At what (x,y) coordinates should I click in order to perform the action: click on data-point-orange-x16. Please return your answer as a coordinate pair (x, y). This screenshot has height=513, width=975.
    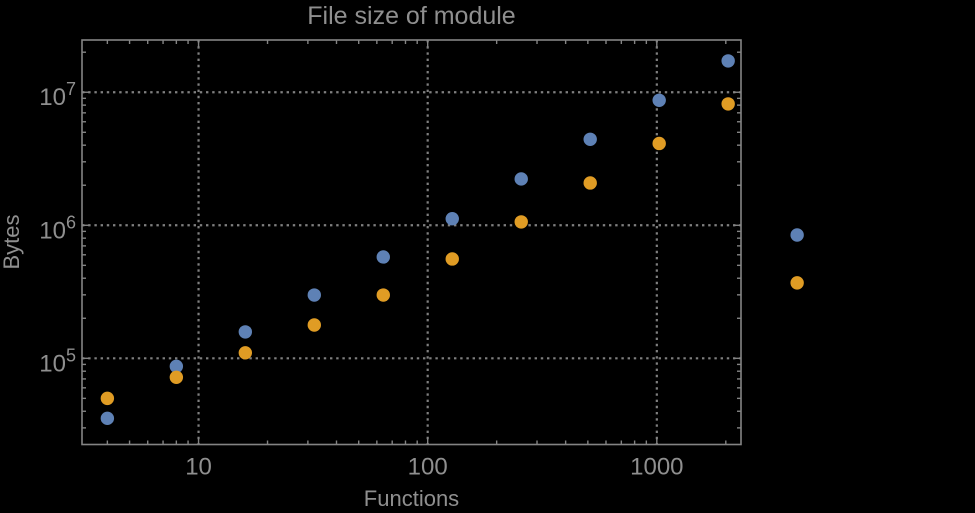
    Looking at the image, I should click on (245, 353).